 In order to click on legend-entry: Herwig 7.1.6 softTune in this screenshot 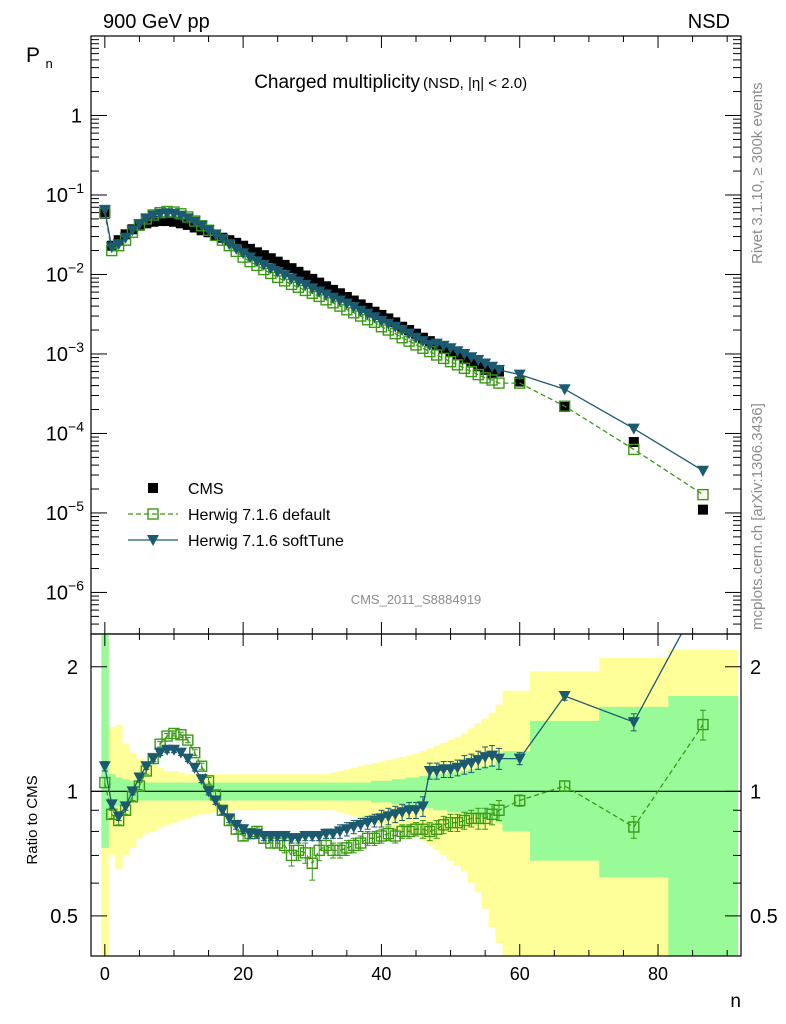, I will do `click(236, 541)`.